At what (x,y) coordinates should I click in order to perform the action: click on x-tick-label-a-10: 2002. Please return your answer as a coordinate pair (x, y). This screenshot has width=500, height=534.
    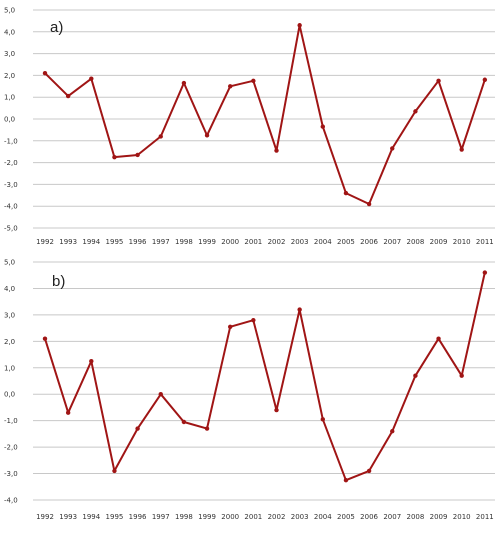
    Looking at the image, I should click on (277, 242).